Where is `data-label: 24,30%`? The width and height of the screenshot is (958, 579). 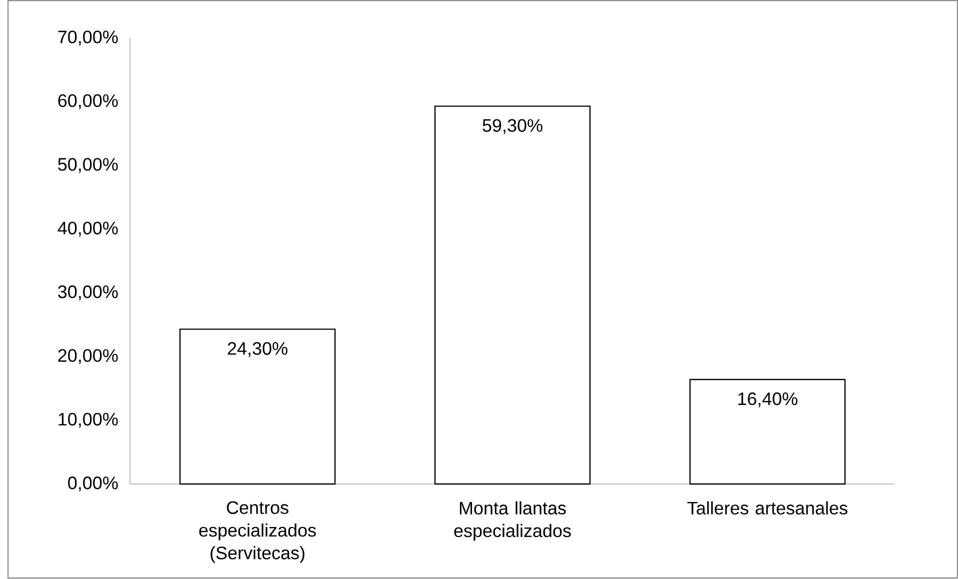 data-label: 24,30% is located at coordinates (258, 349).